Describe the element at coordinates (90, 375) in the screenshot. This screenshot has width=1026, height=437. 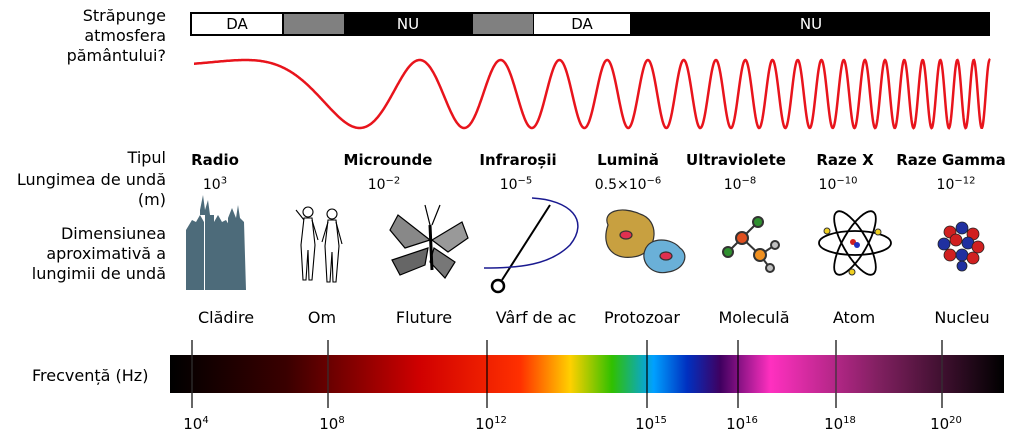
I see `frequency-label: Frecvență (Hz)` at that location.